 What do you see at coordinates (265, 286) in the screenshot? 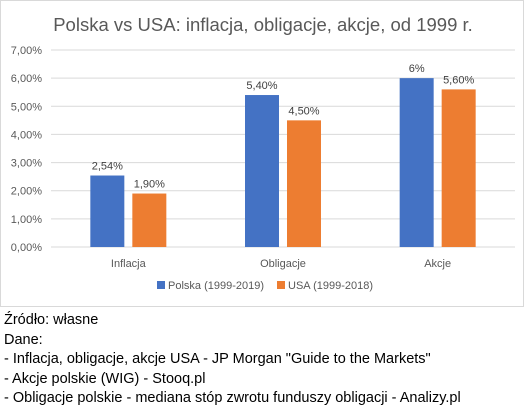
I see `legend: Polska (1999-2019) USA (1999-2018)` at bounding box center [265, 286].